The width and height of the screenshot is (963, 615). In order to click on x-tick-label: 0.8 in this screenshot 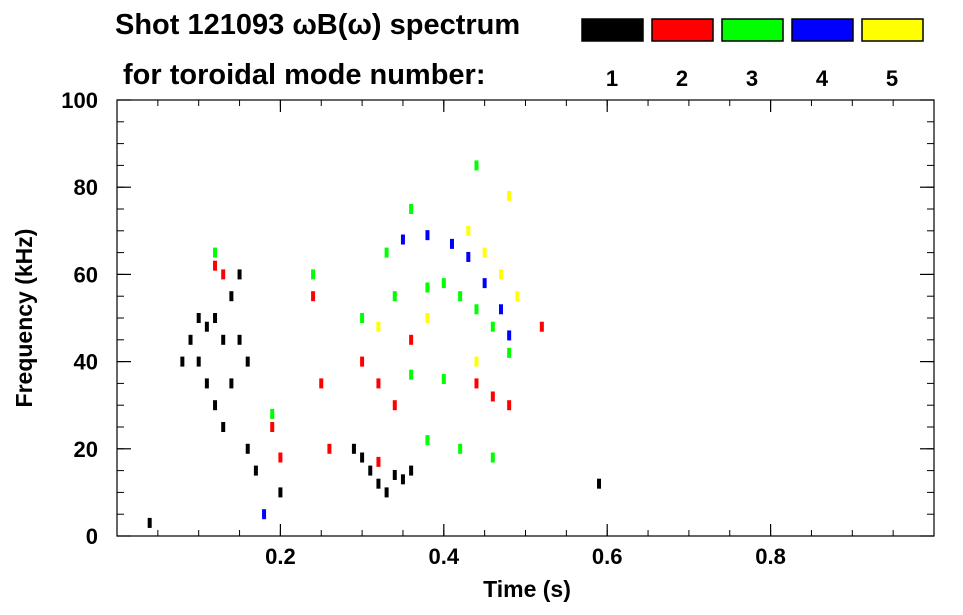, I will do `click(770, 556)`.